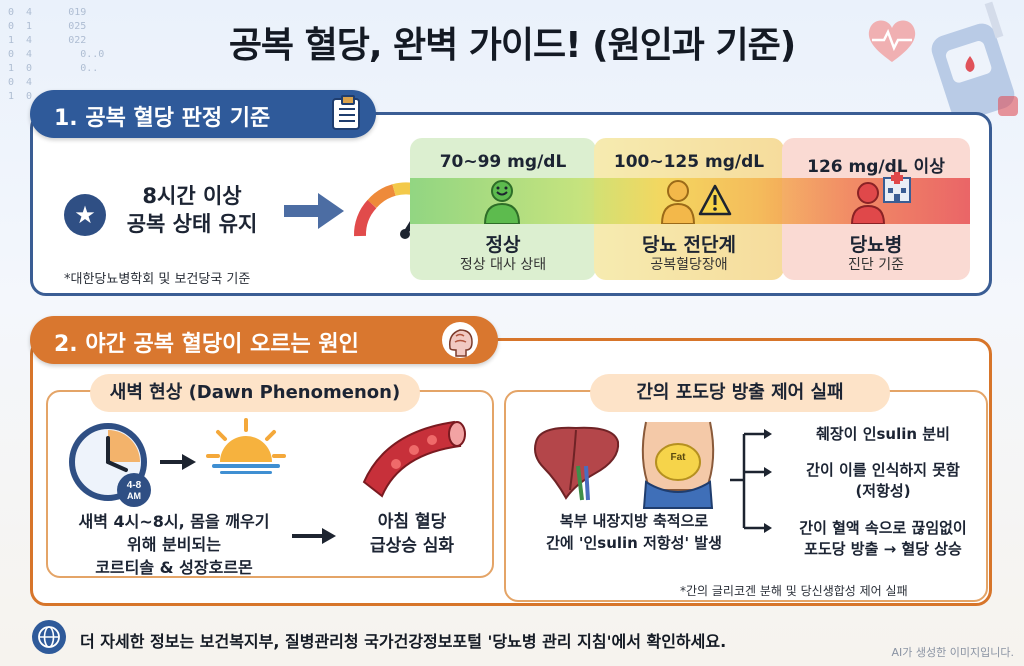 The width and height of the screenshot is (1024, 666). What do you see at coordinates (255, 393) in the screenshot?
I see `dawn-phenomenon-title: 새벽 현상 (Dawn Phenomenon)` at bounding box center [255, 393].